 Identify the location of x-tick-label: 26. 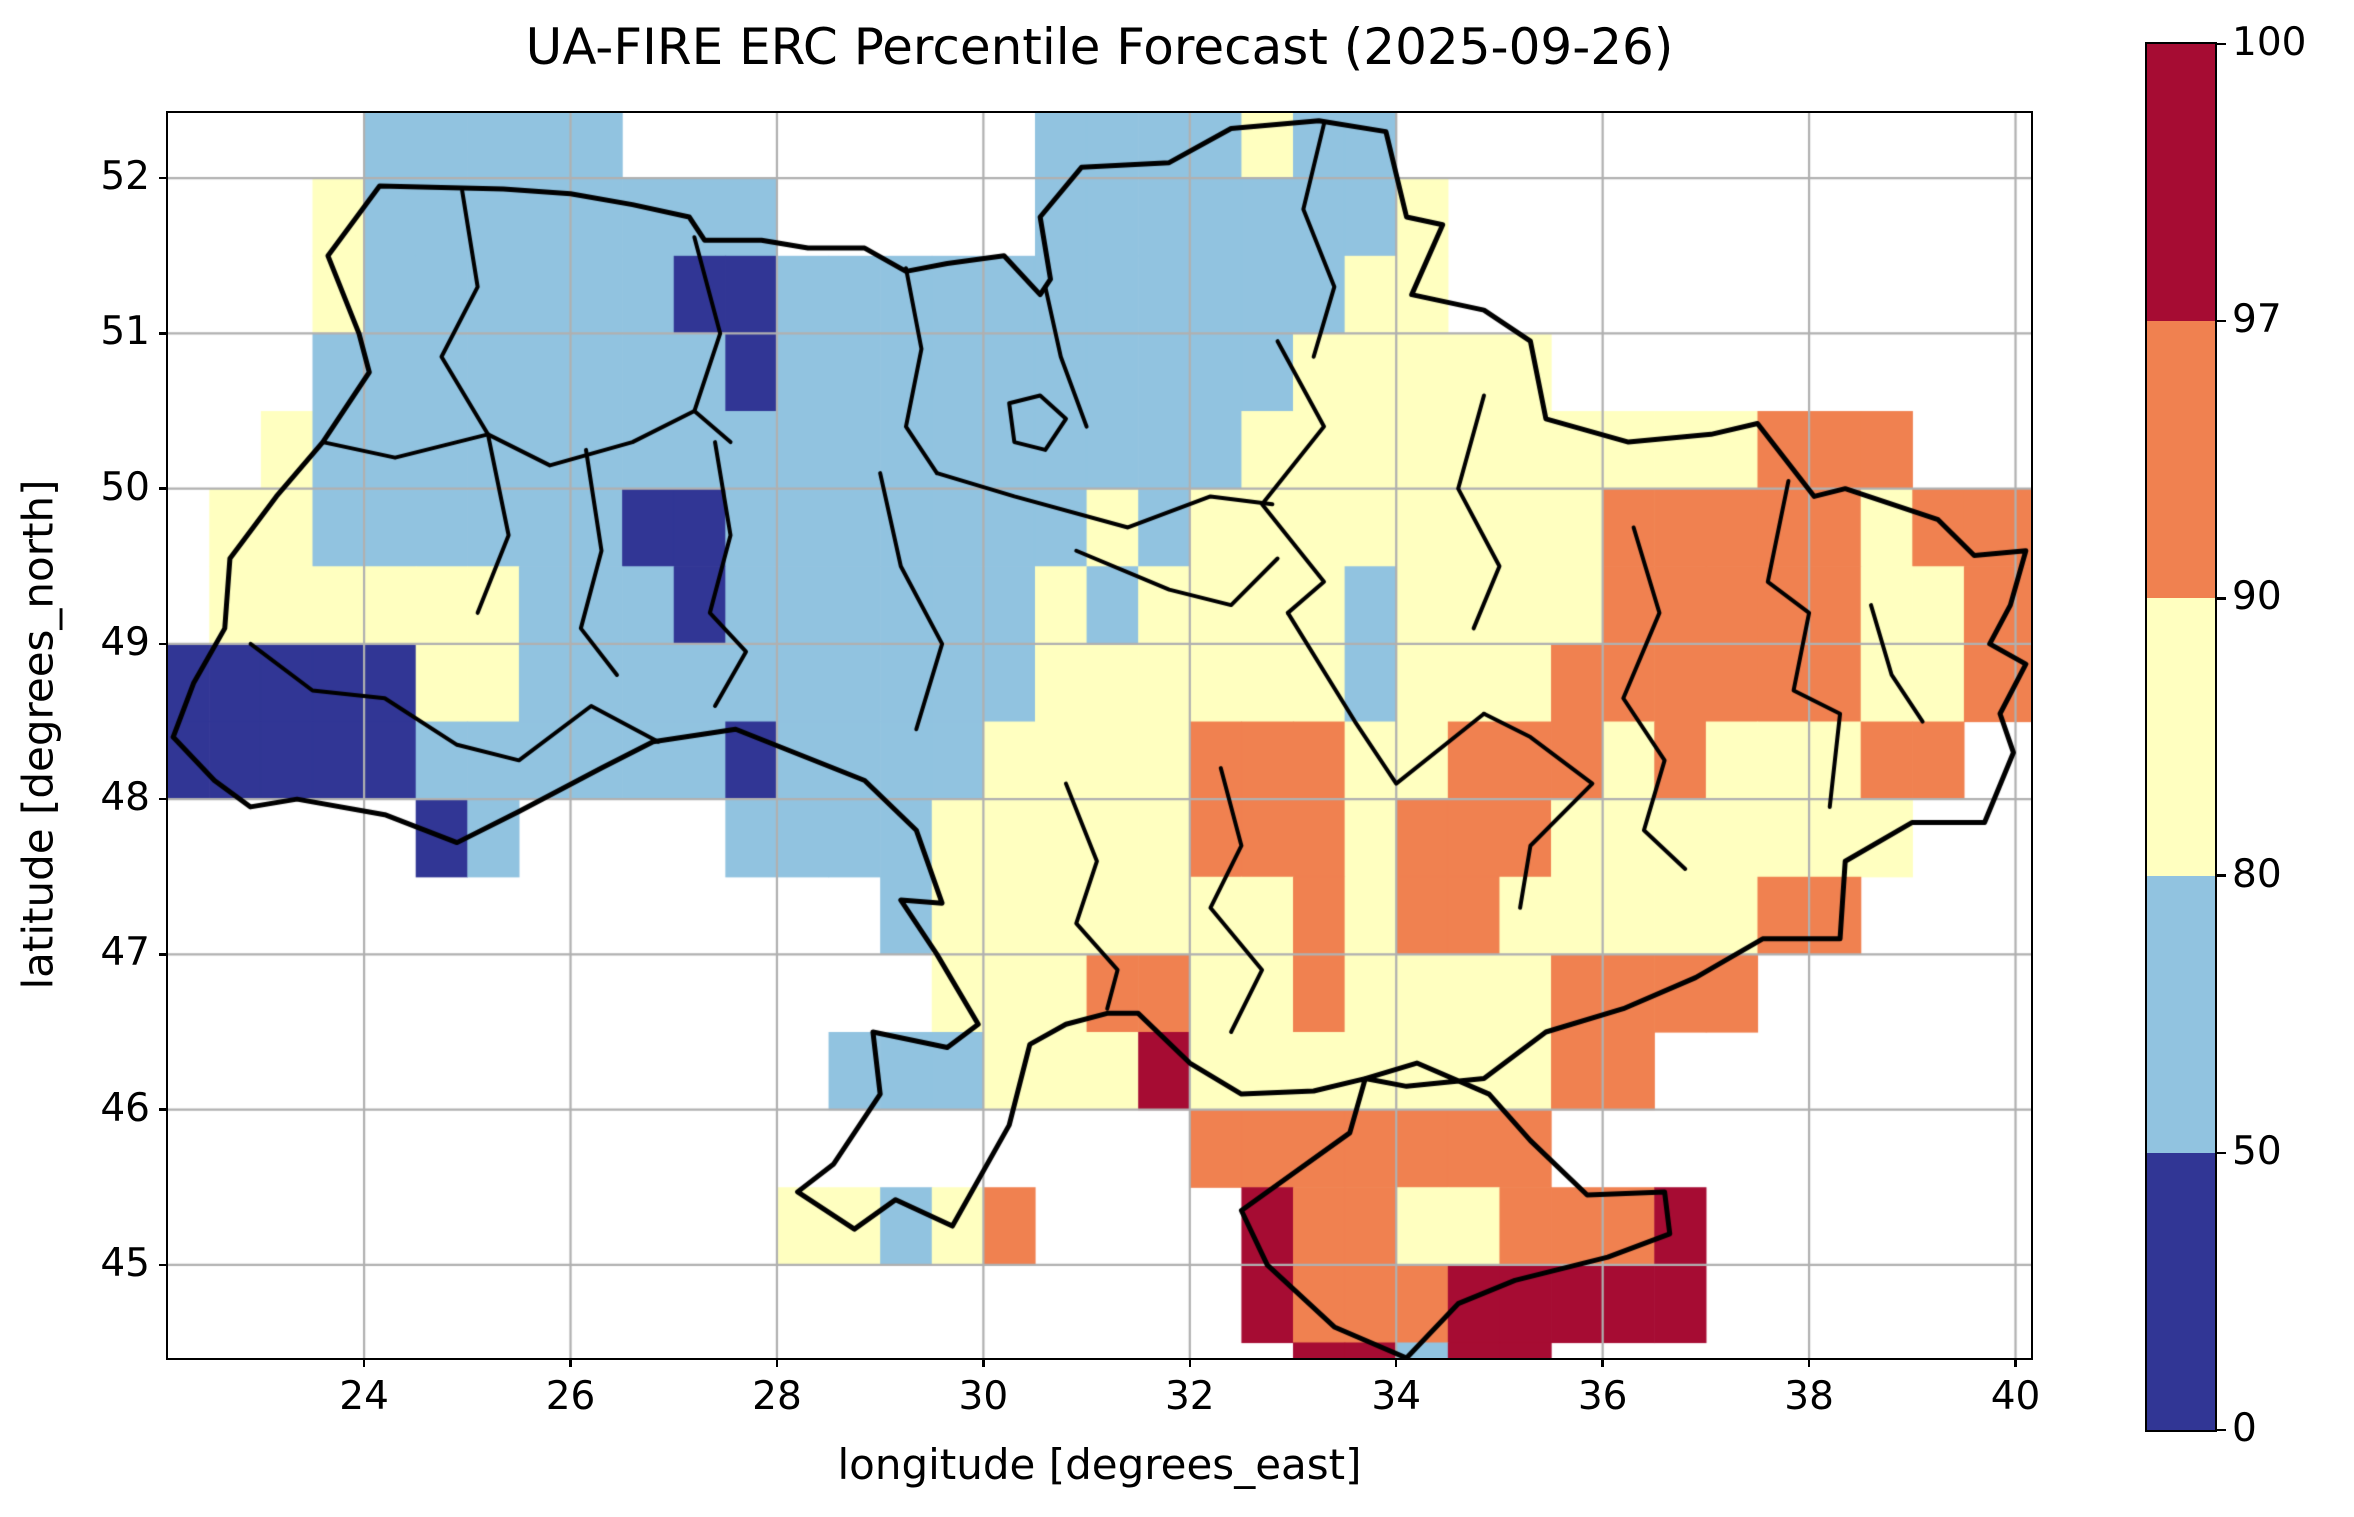
(570, 1396).